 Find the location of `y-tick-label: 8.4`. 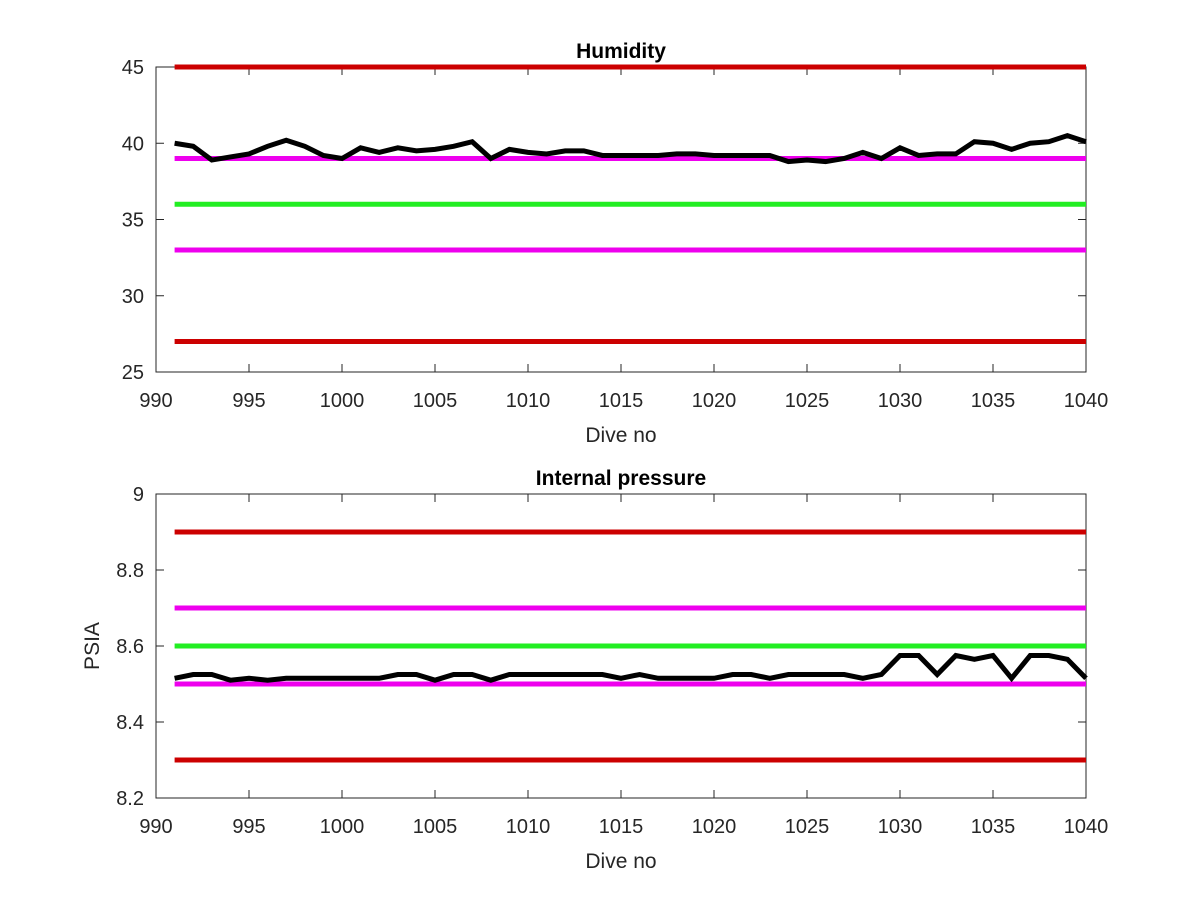

y-tick-label: 8.4 is located at coordinates (130, 723).